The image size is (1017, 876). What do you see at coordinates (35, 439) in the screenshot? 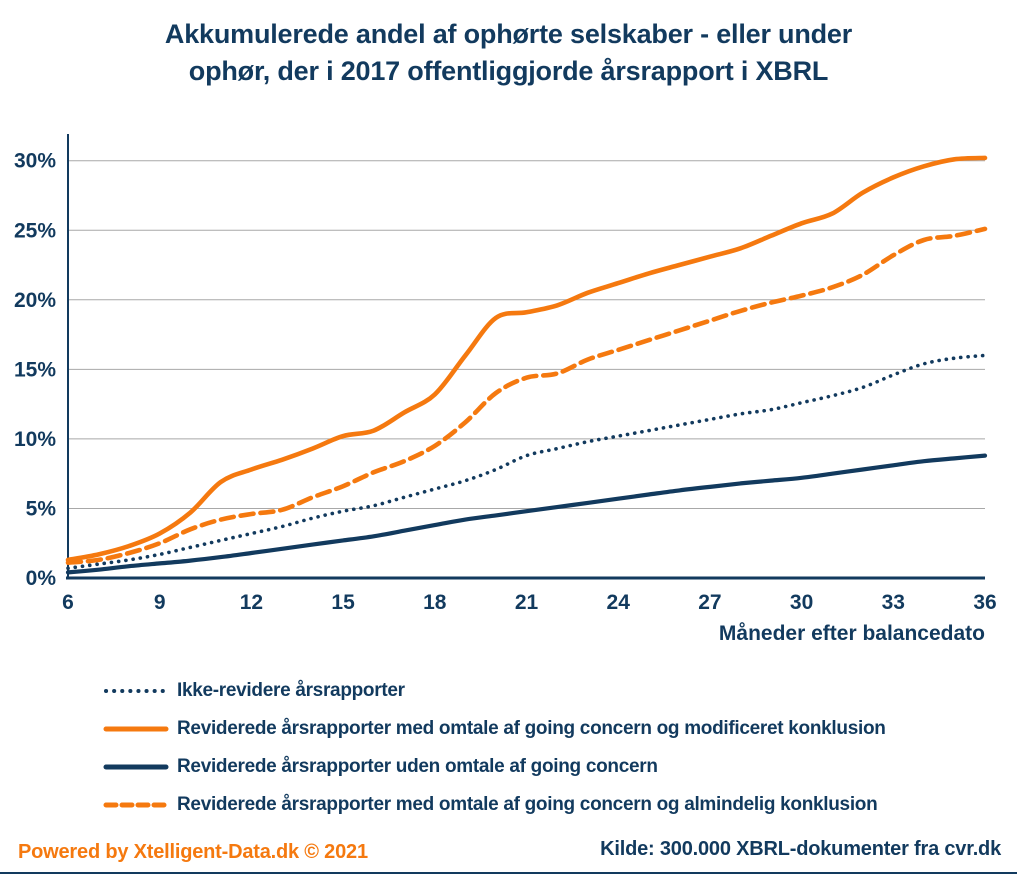
I see `y-tick-label: 10%` at bounding box center [35, 439].